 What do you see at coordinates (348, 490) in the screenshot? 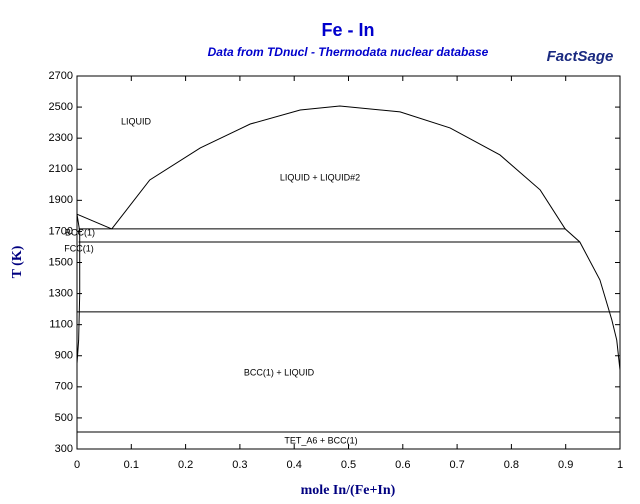
I see `x-axis-label: mole In/(Fe+In)` at bounding box center [348, 490].